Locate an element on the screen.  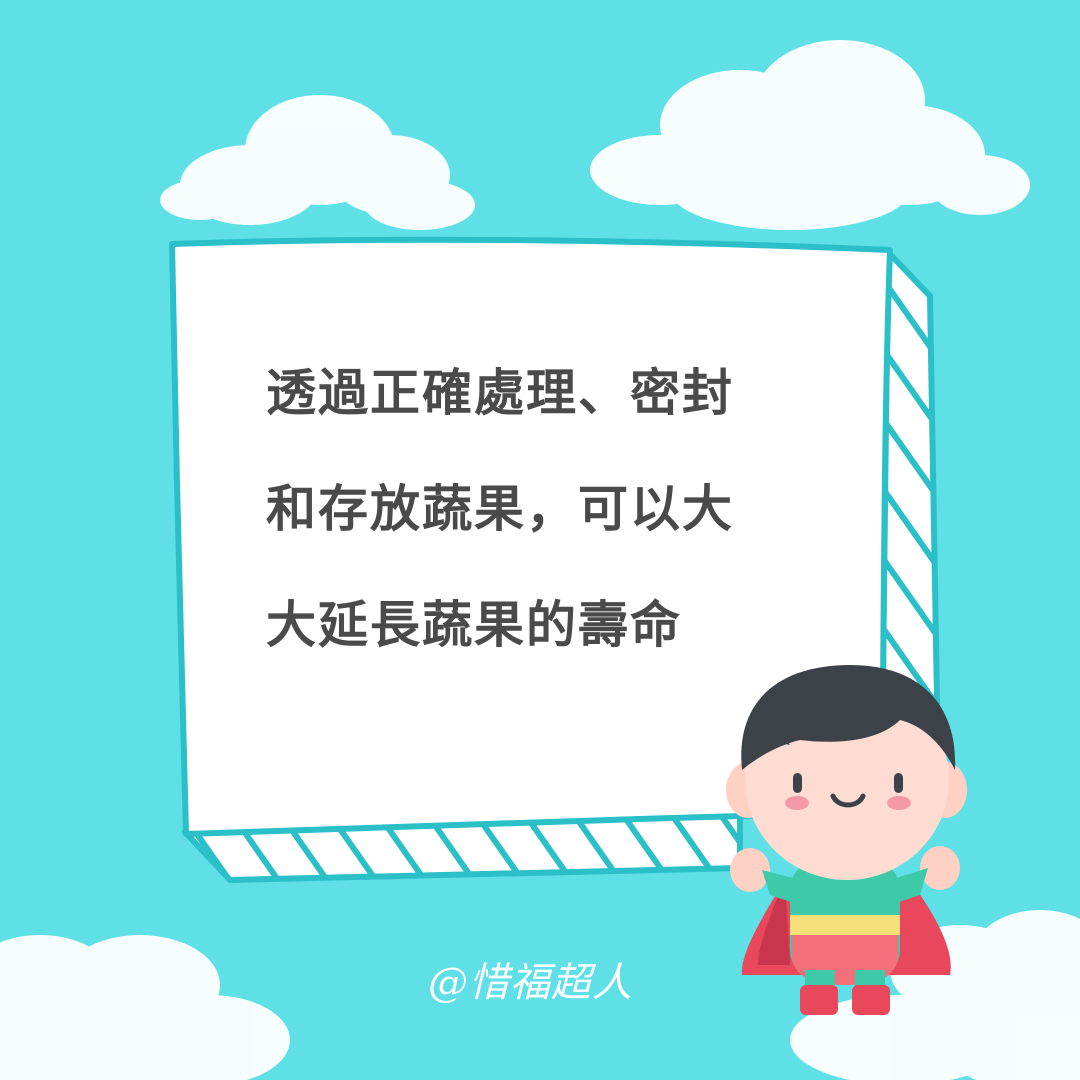
cloud-bottom-right is located at coordinates (935, 995).